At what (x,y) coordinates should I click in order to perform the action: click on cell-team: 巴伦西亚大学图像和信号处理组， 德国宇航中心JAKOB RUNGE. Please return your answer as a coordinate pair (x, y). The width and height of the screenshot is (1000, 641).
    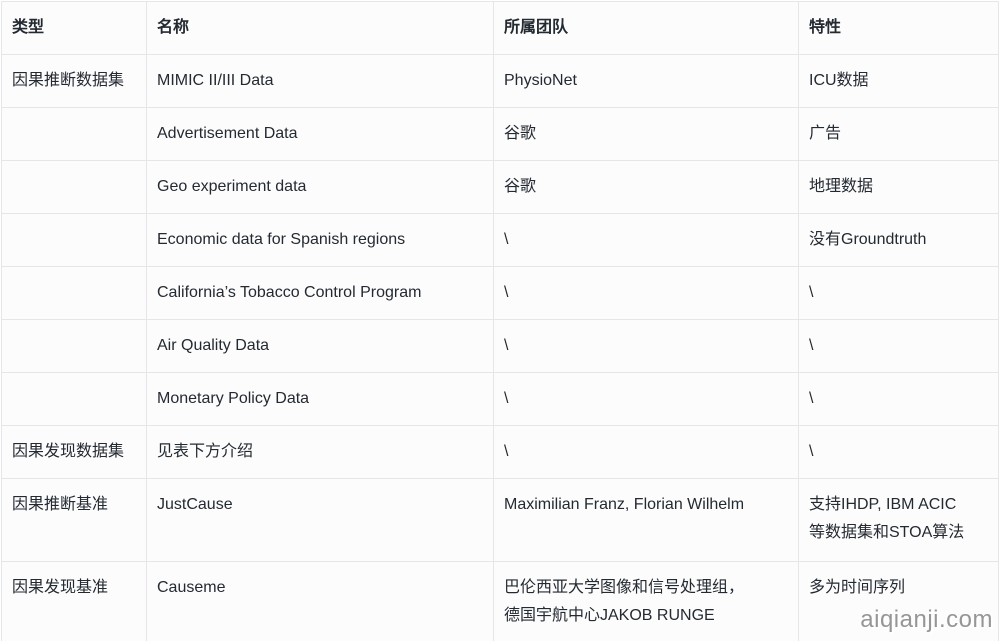
    Looking at the image, I should click on (646, 601).